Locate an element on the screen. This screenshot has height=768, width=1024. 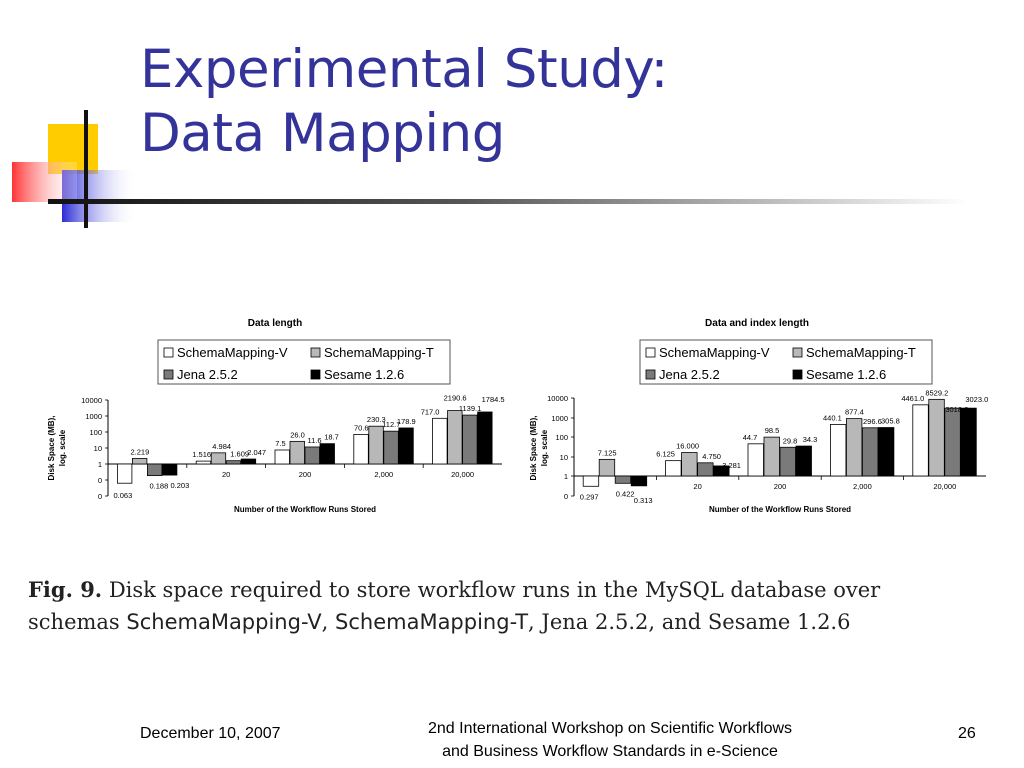
data-label: 717.0 is located at coordinates (430, 411).